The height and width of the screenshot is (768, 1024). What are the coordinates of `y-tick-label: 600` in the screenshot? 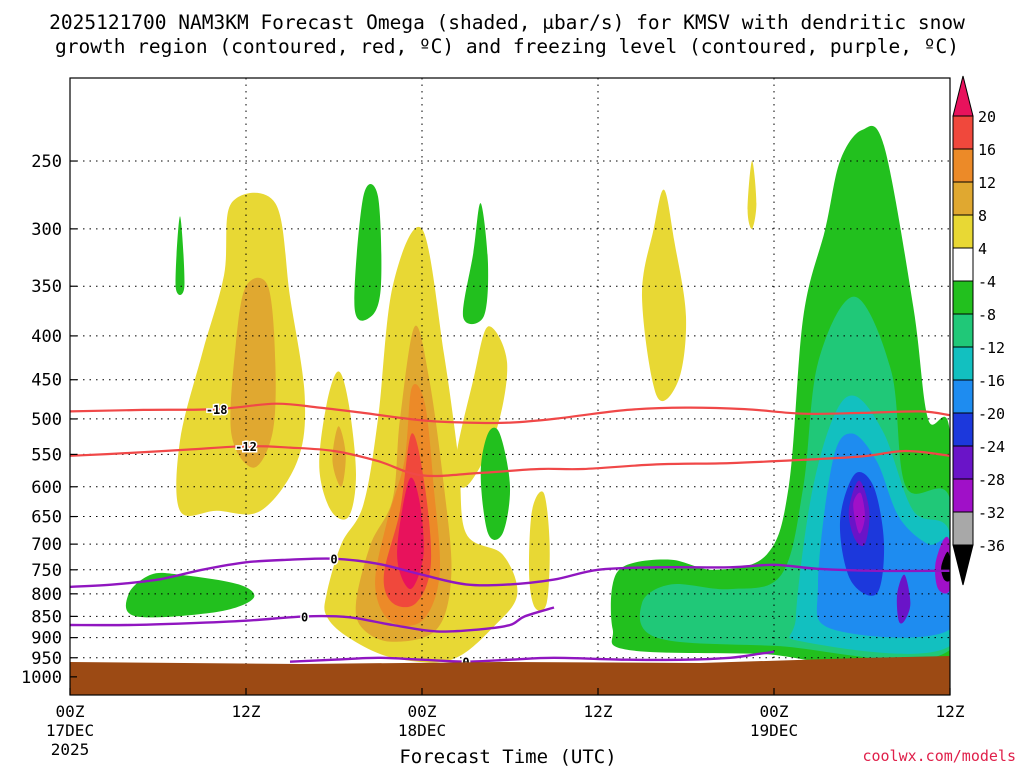 It's located at (46, 488).